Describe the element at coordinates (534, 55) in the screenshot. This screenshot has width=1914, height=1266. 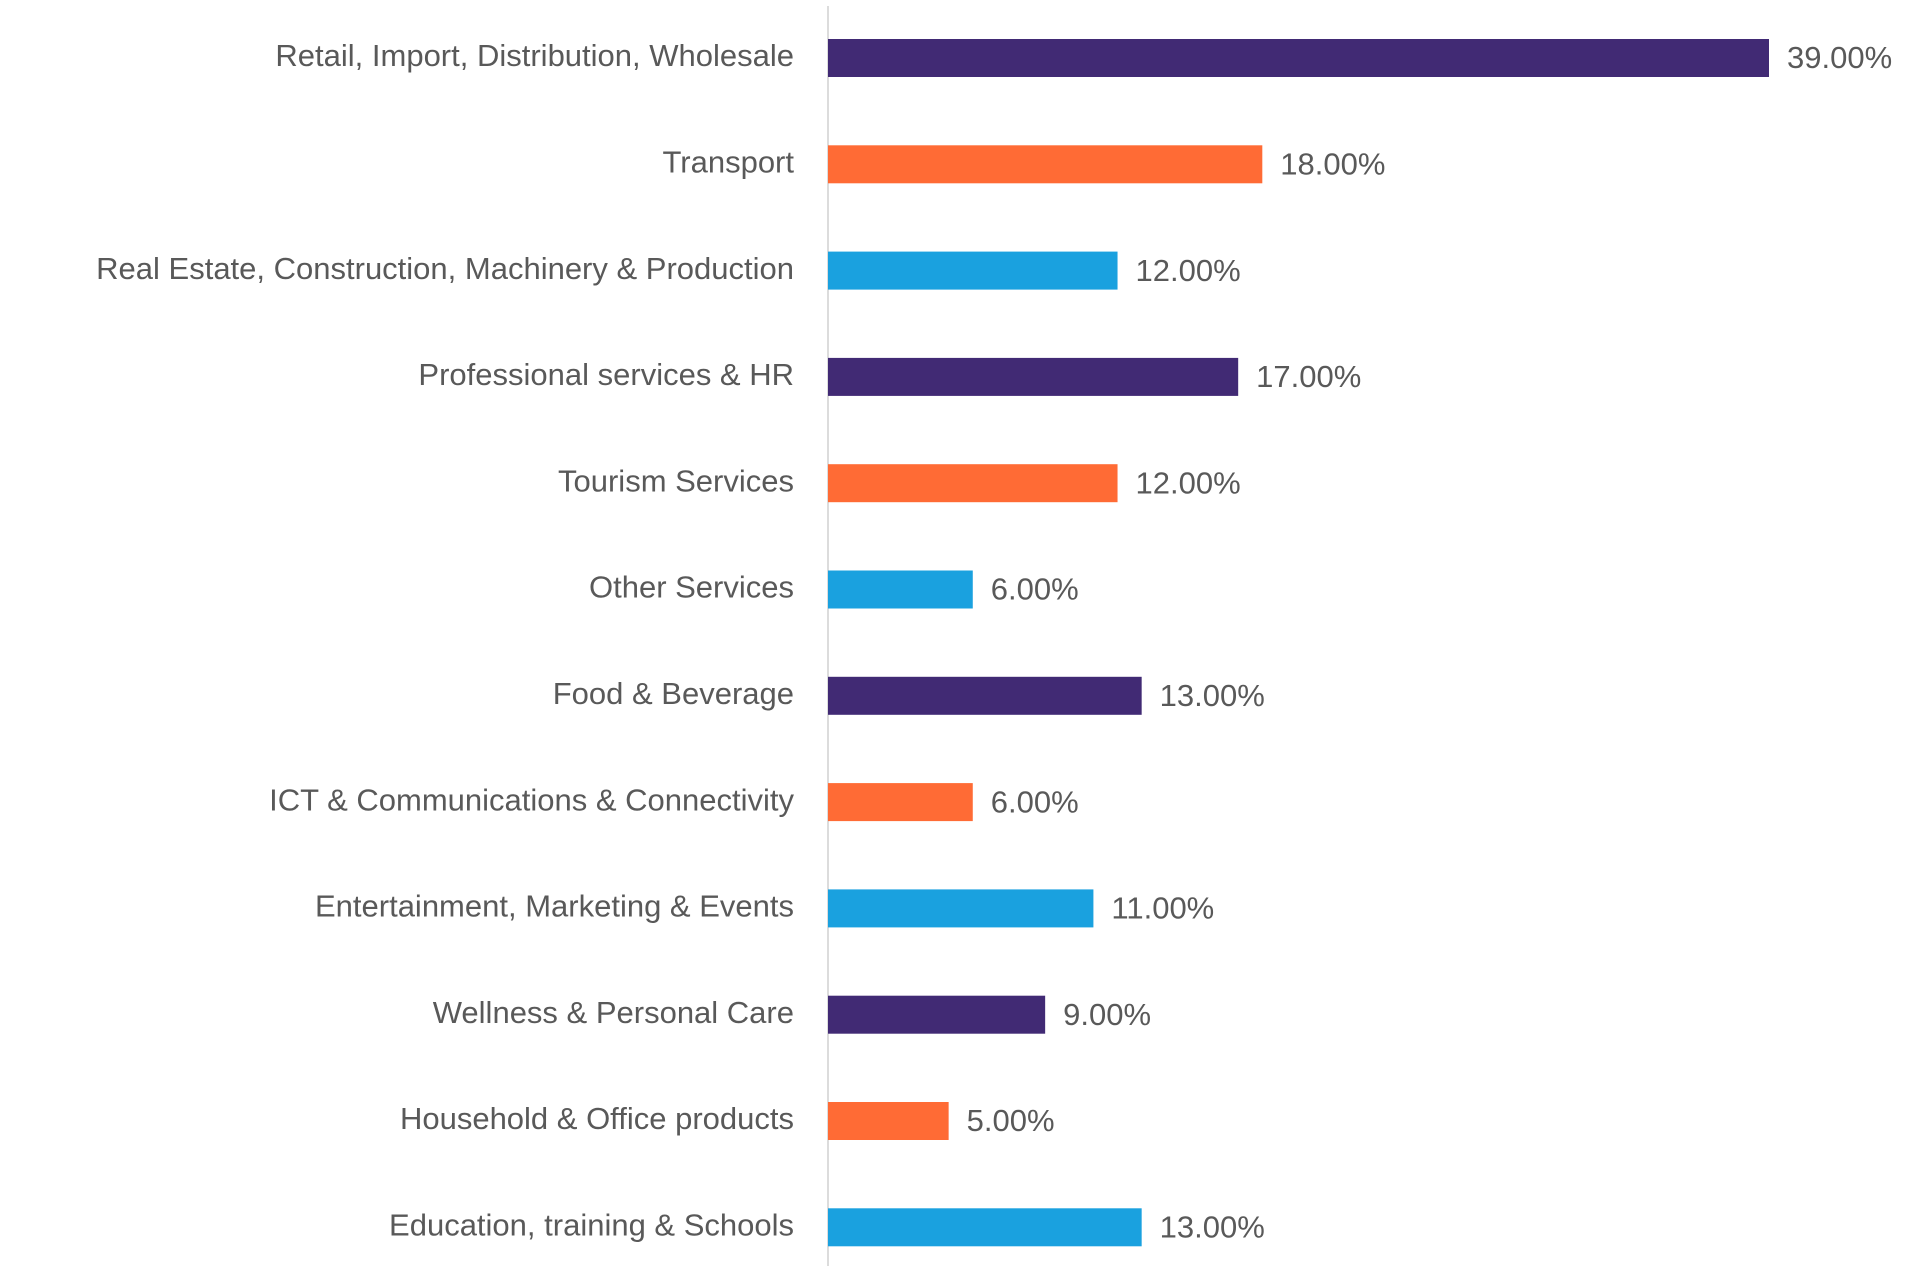
I see `category-label: Retail, Import, Distribution, Wholesale` at that location.